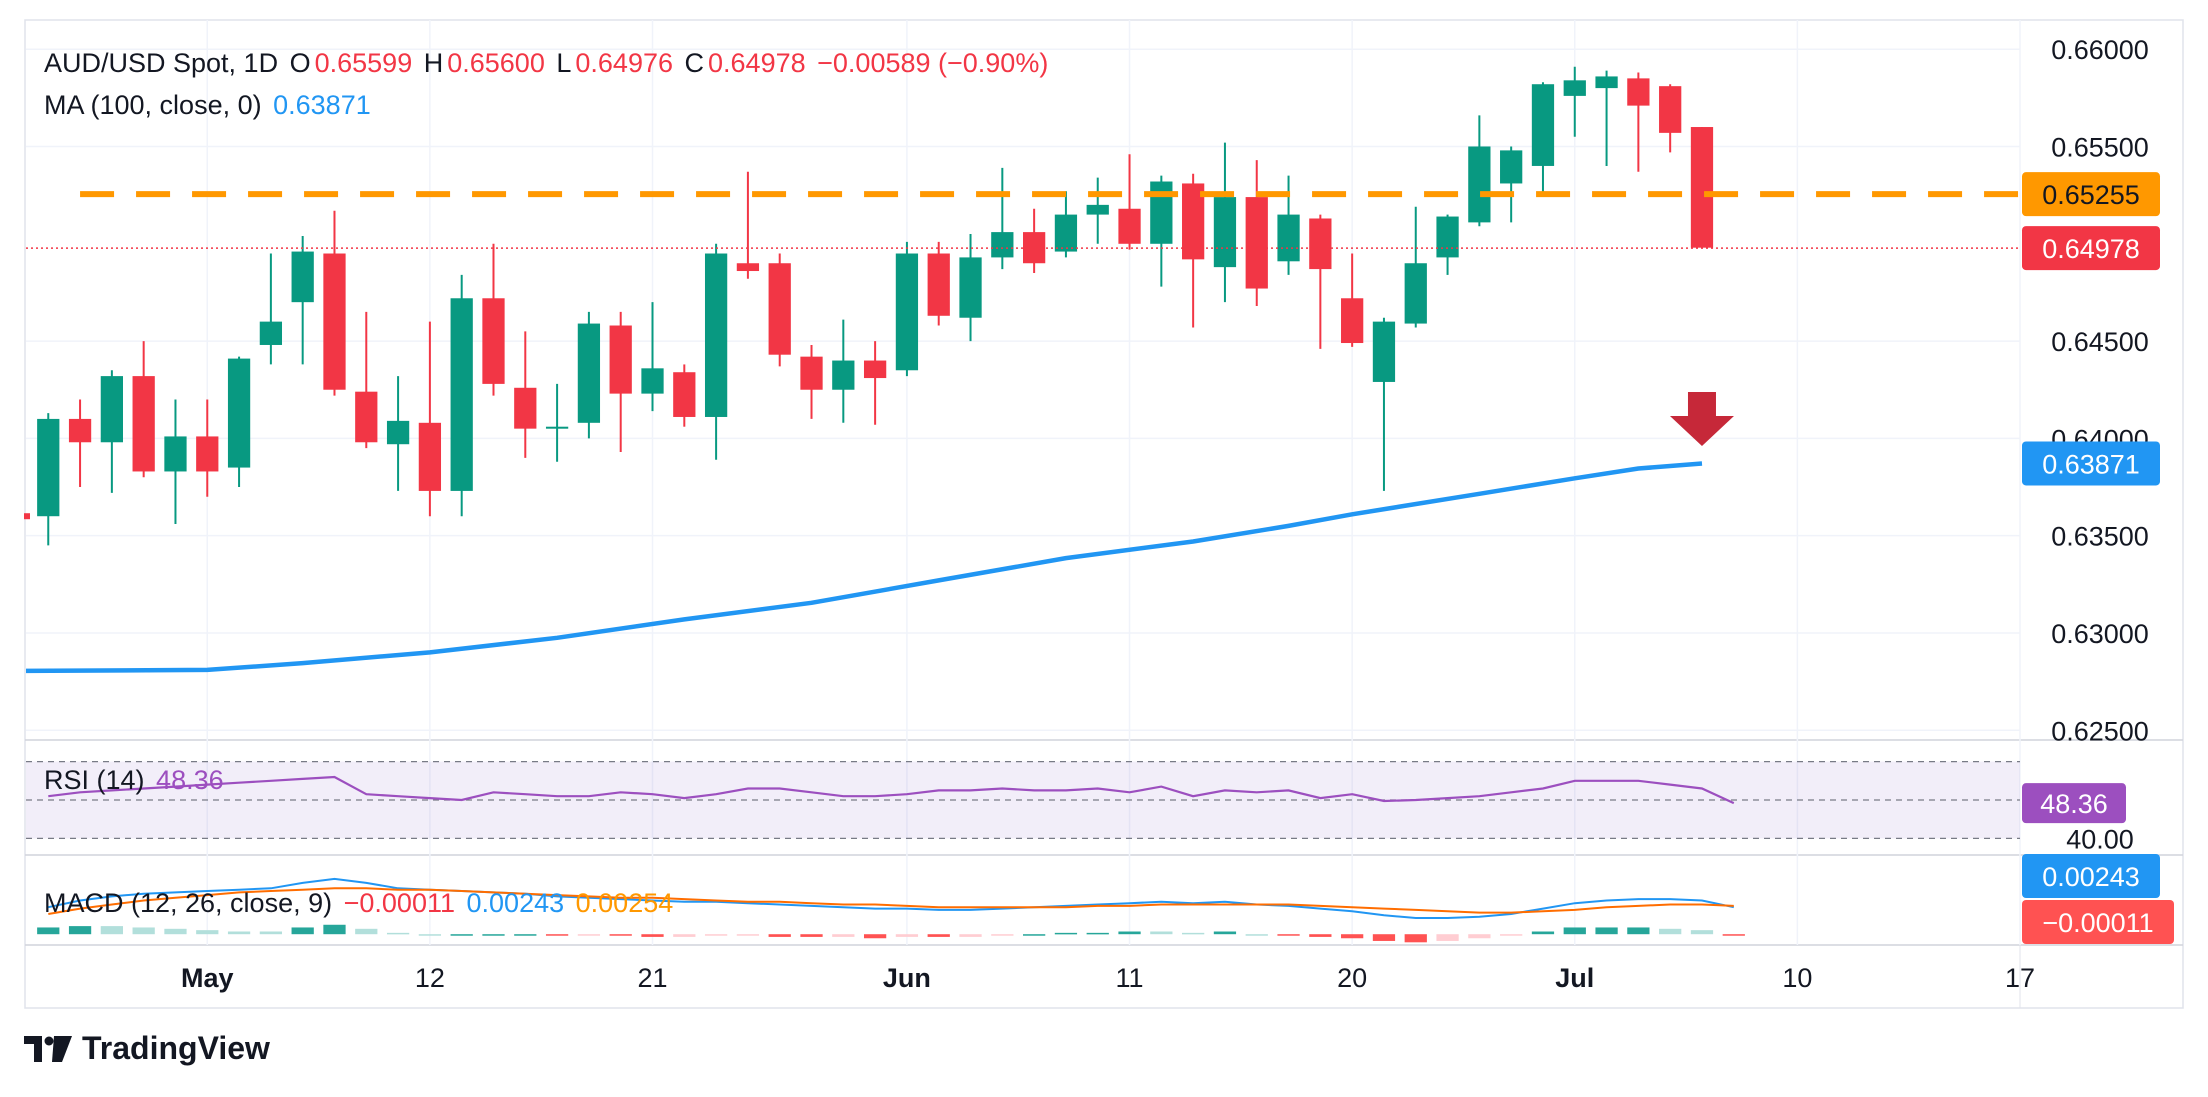 The height and width of the screenshot is (1097, 2208). Describe the element at coordinates (2100, 342) in the screenshot. I see `y-tick-label: 0.64500` at that location.